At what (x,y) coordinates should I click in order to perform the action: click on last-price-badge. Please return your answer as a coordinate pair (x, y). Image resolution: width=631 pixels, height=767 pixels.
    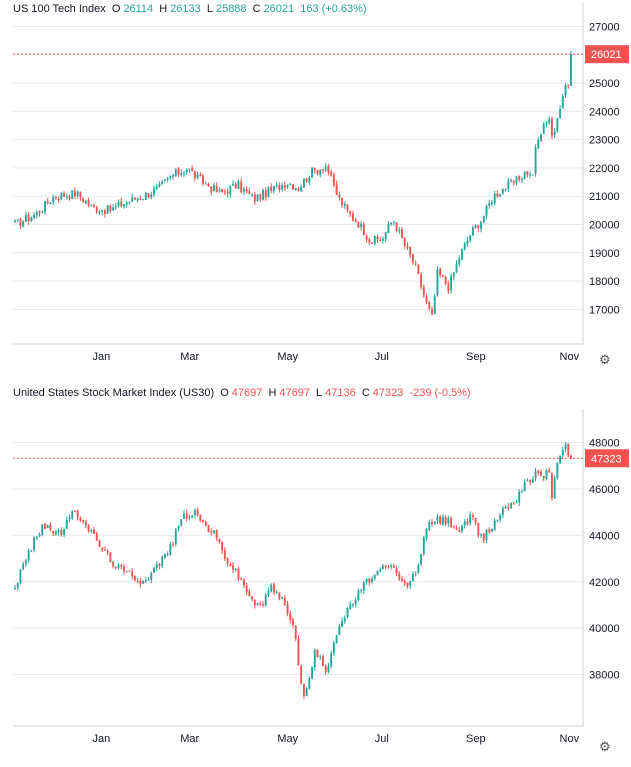
    Looking at the image, I should click on (607, 458).